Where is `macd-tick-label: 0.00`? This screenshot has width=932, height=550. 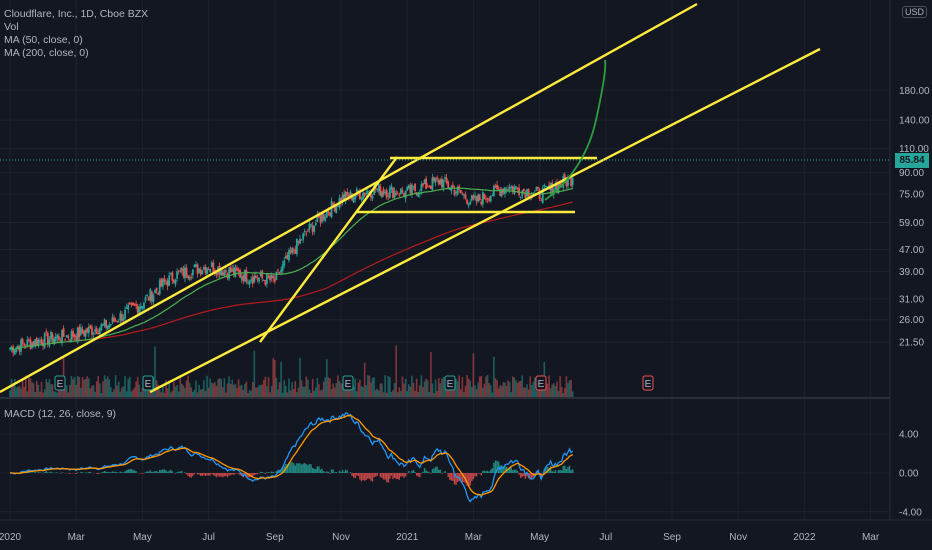 macd-tick-label: 0.00 is located at coordinates (909, 474).